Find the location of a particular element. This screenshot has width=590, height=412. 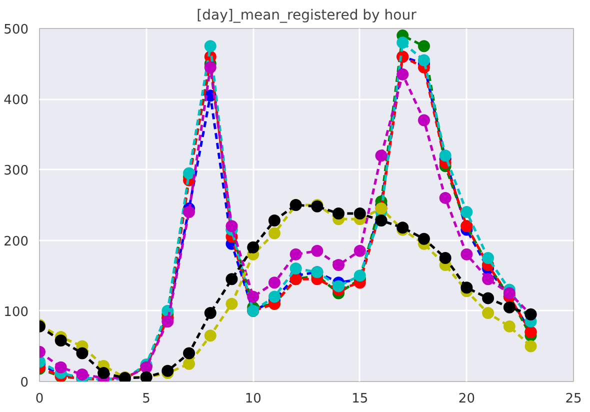

x-tick-label: 10 is located at coordinates (253, 399).